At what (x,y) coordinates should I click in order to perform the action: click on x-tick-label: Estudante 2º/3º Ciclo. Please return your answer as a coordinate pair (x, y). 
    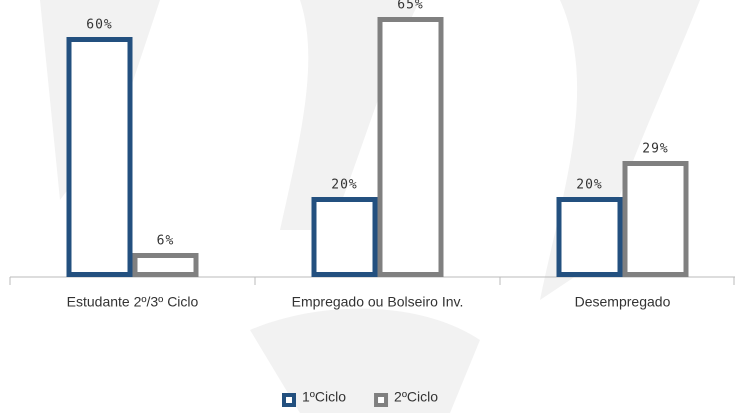
    Looking at the image, I should click on (133, 302).